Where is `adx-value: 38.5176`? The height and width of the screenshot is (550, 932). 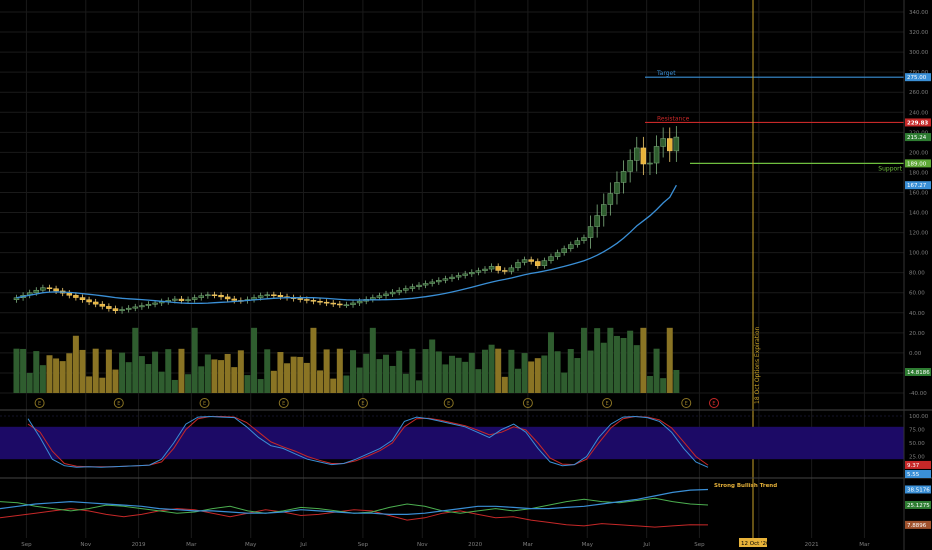
adx-value: 38.5176 is located at coordinates (918, 490).